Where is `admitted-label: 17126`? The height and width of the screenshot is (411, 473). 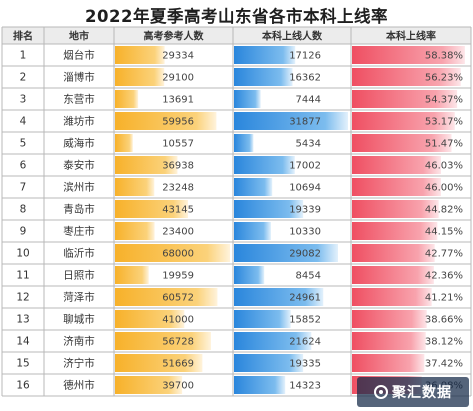 admitted-label: 17126 is located at coordinates (305, 56).